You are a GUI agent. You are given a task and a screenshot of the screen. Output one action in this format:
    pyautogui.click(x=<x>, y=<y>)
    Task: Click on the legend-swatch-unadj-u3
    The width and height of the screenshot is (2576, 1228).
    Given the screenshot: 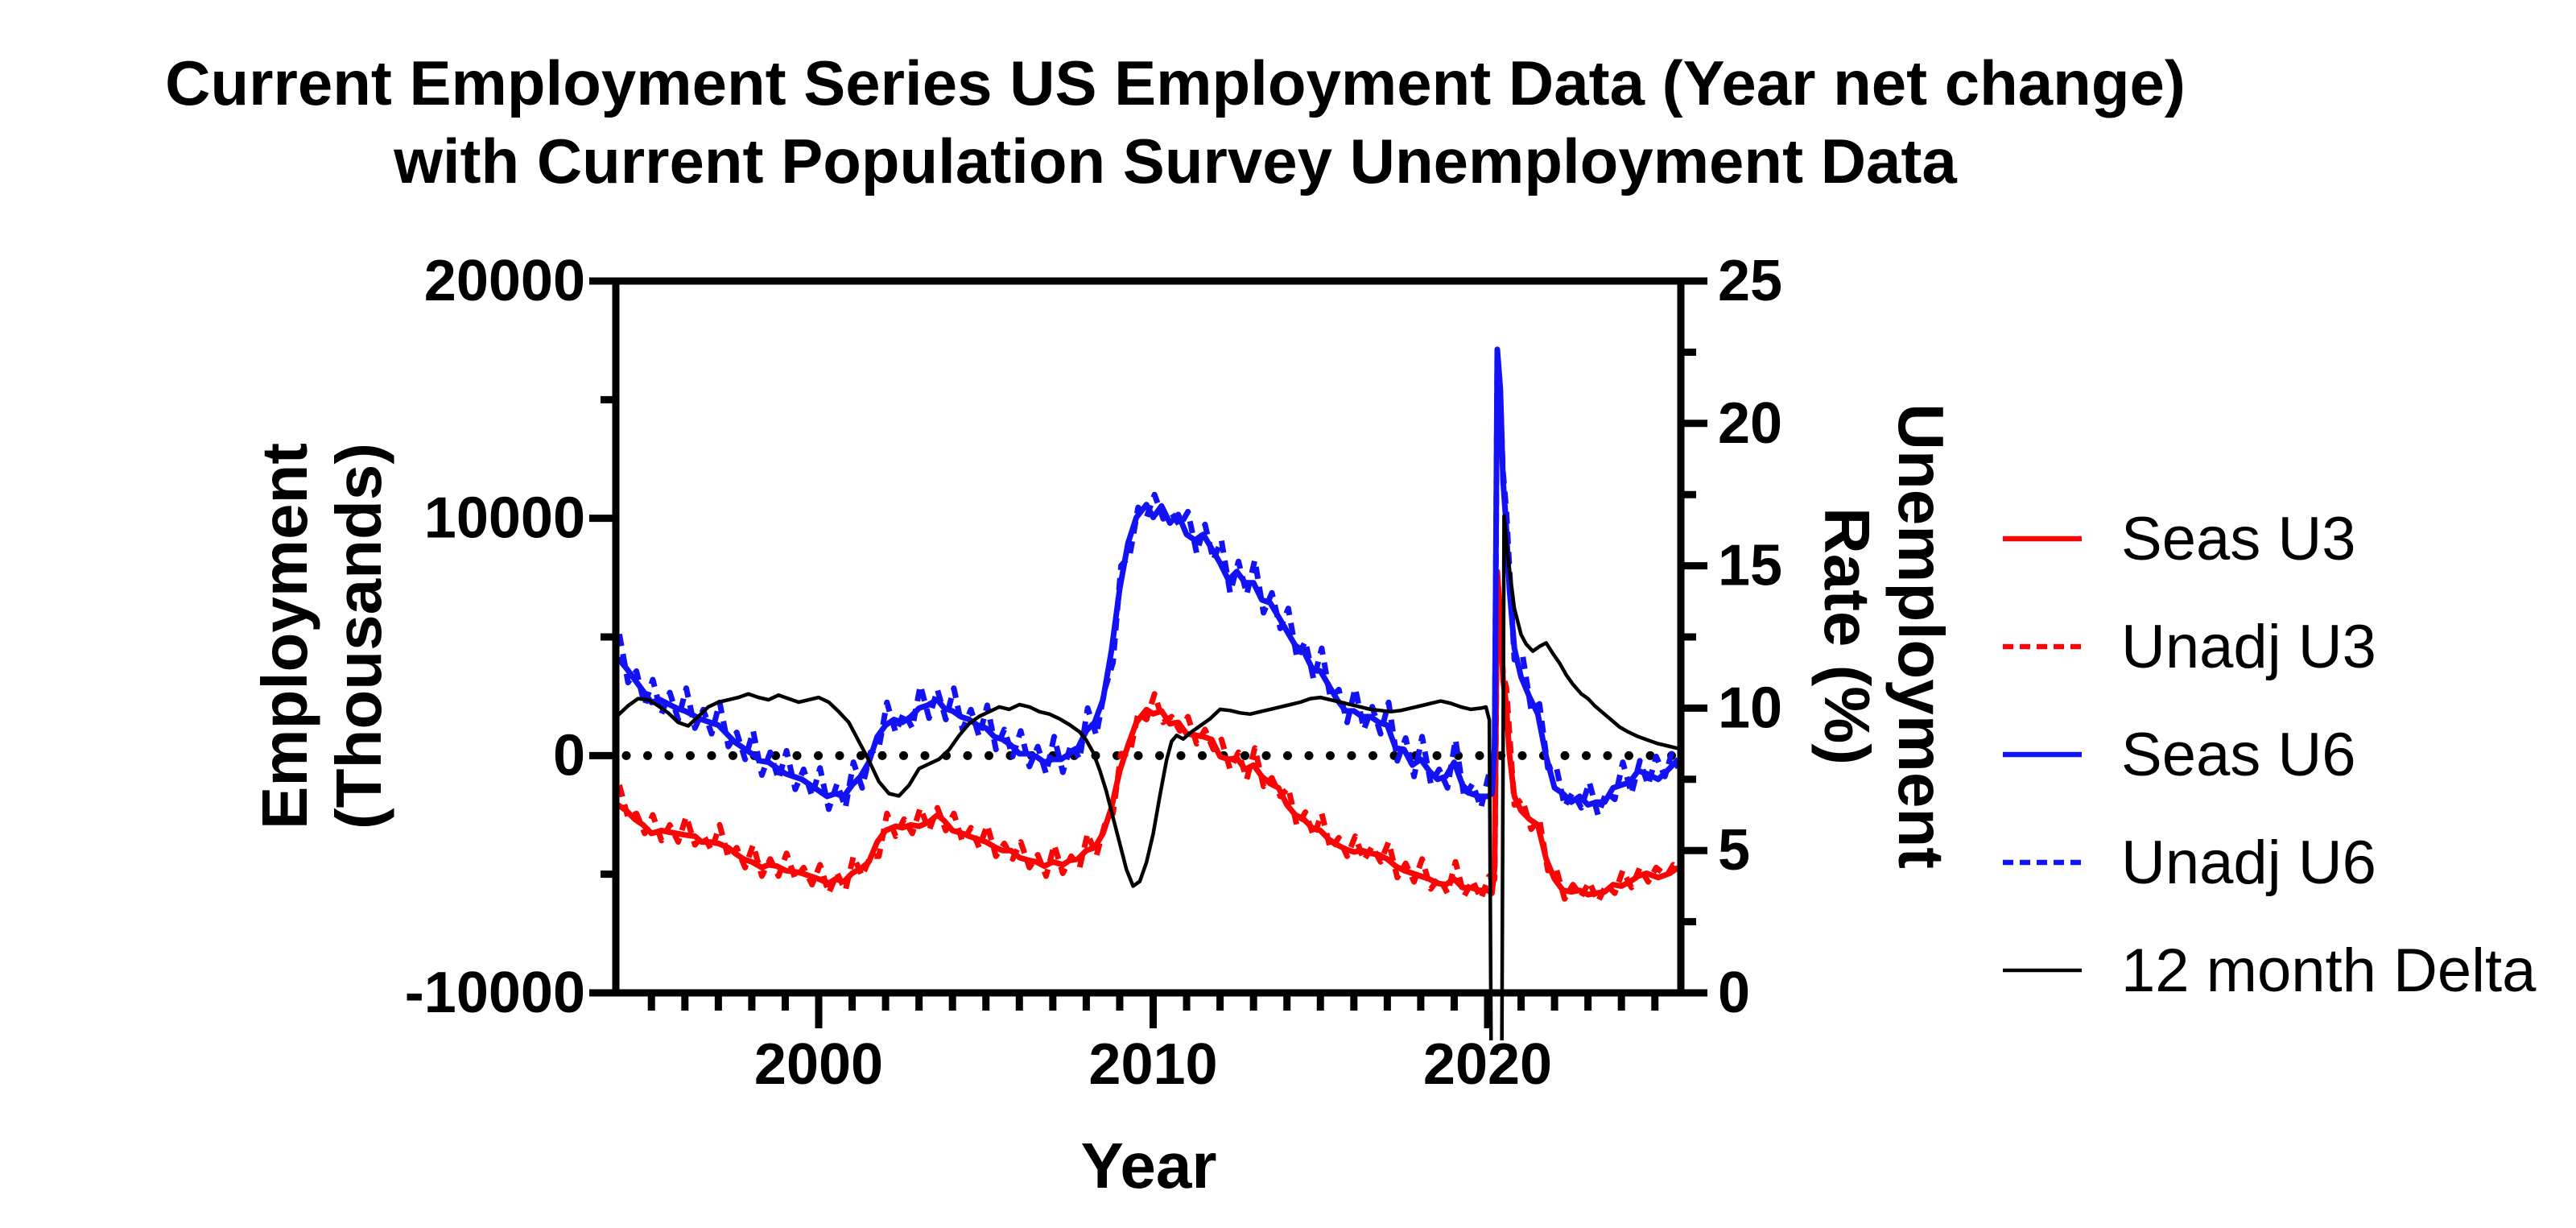 What is the action you would take?
    pyautogui.click(x=2042, y=646)
    